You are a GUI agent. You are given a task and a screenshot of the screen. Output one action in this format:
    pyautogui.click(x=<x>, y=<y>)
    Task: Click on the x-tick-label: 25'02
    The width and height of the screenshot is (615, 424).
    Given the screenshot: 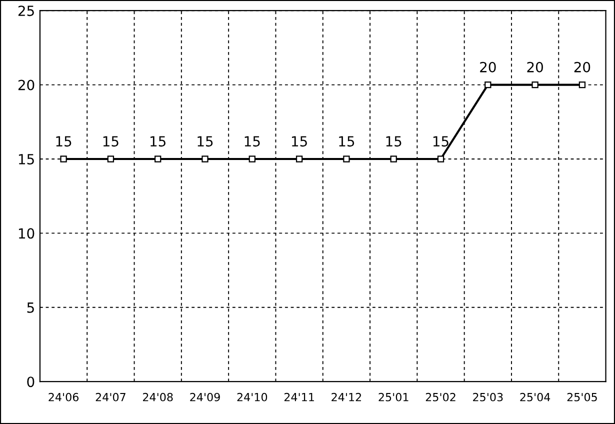 What is the action you would take?
    pyautogui.click(x=441, y=397)
    